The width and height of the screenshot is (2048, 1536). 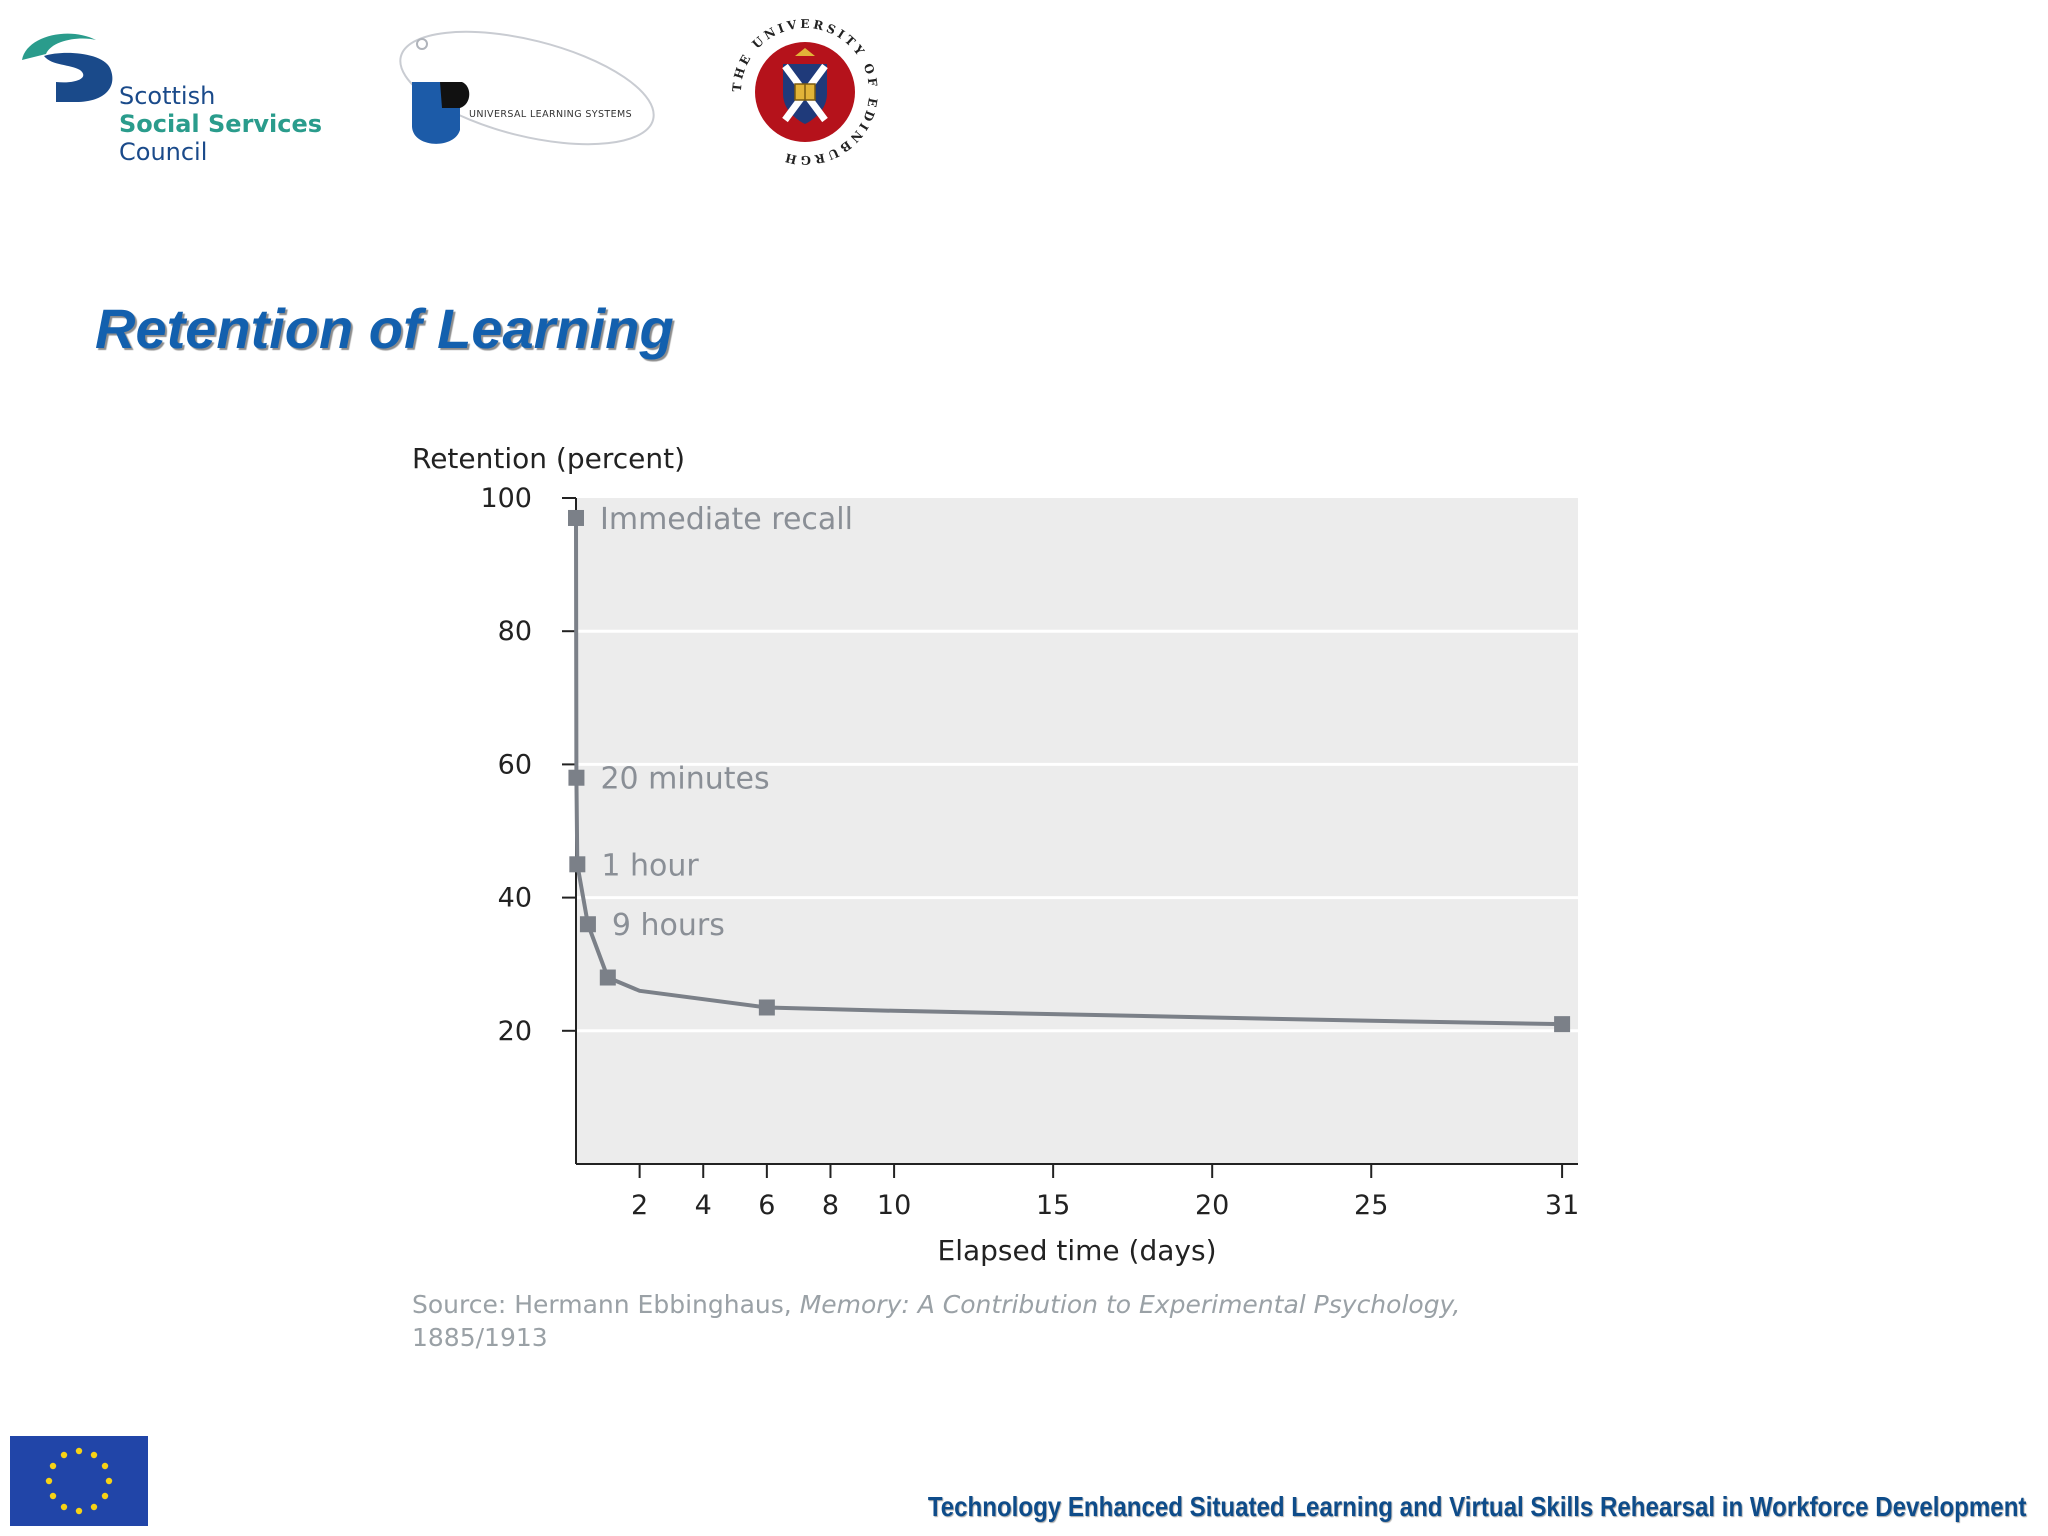 What do you see at coordinates (703, 1205) in the screenshot?
I see `x-tick-label-4: 4` at bounding box center [703, 1205].